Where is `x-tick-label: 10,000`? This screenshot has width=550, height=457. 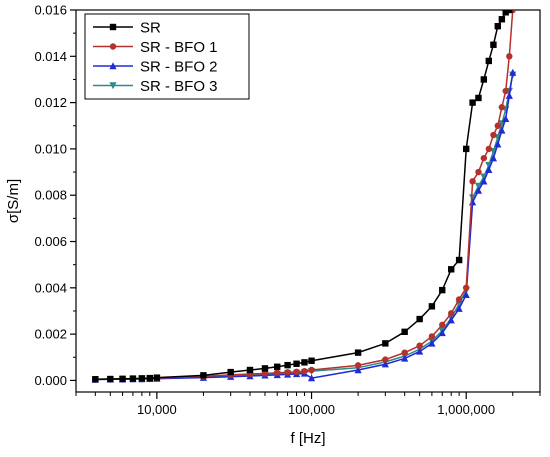 x-tick-label: 10,000 is located at coordinates (157, 409).